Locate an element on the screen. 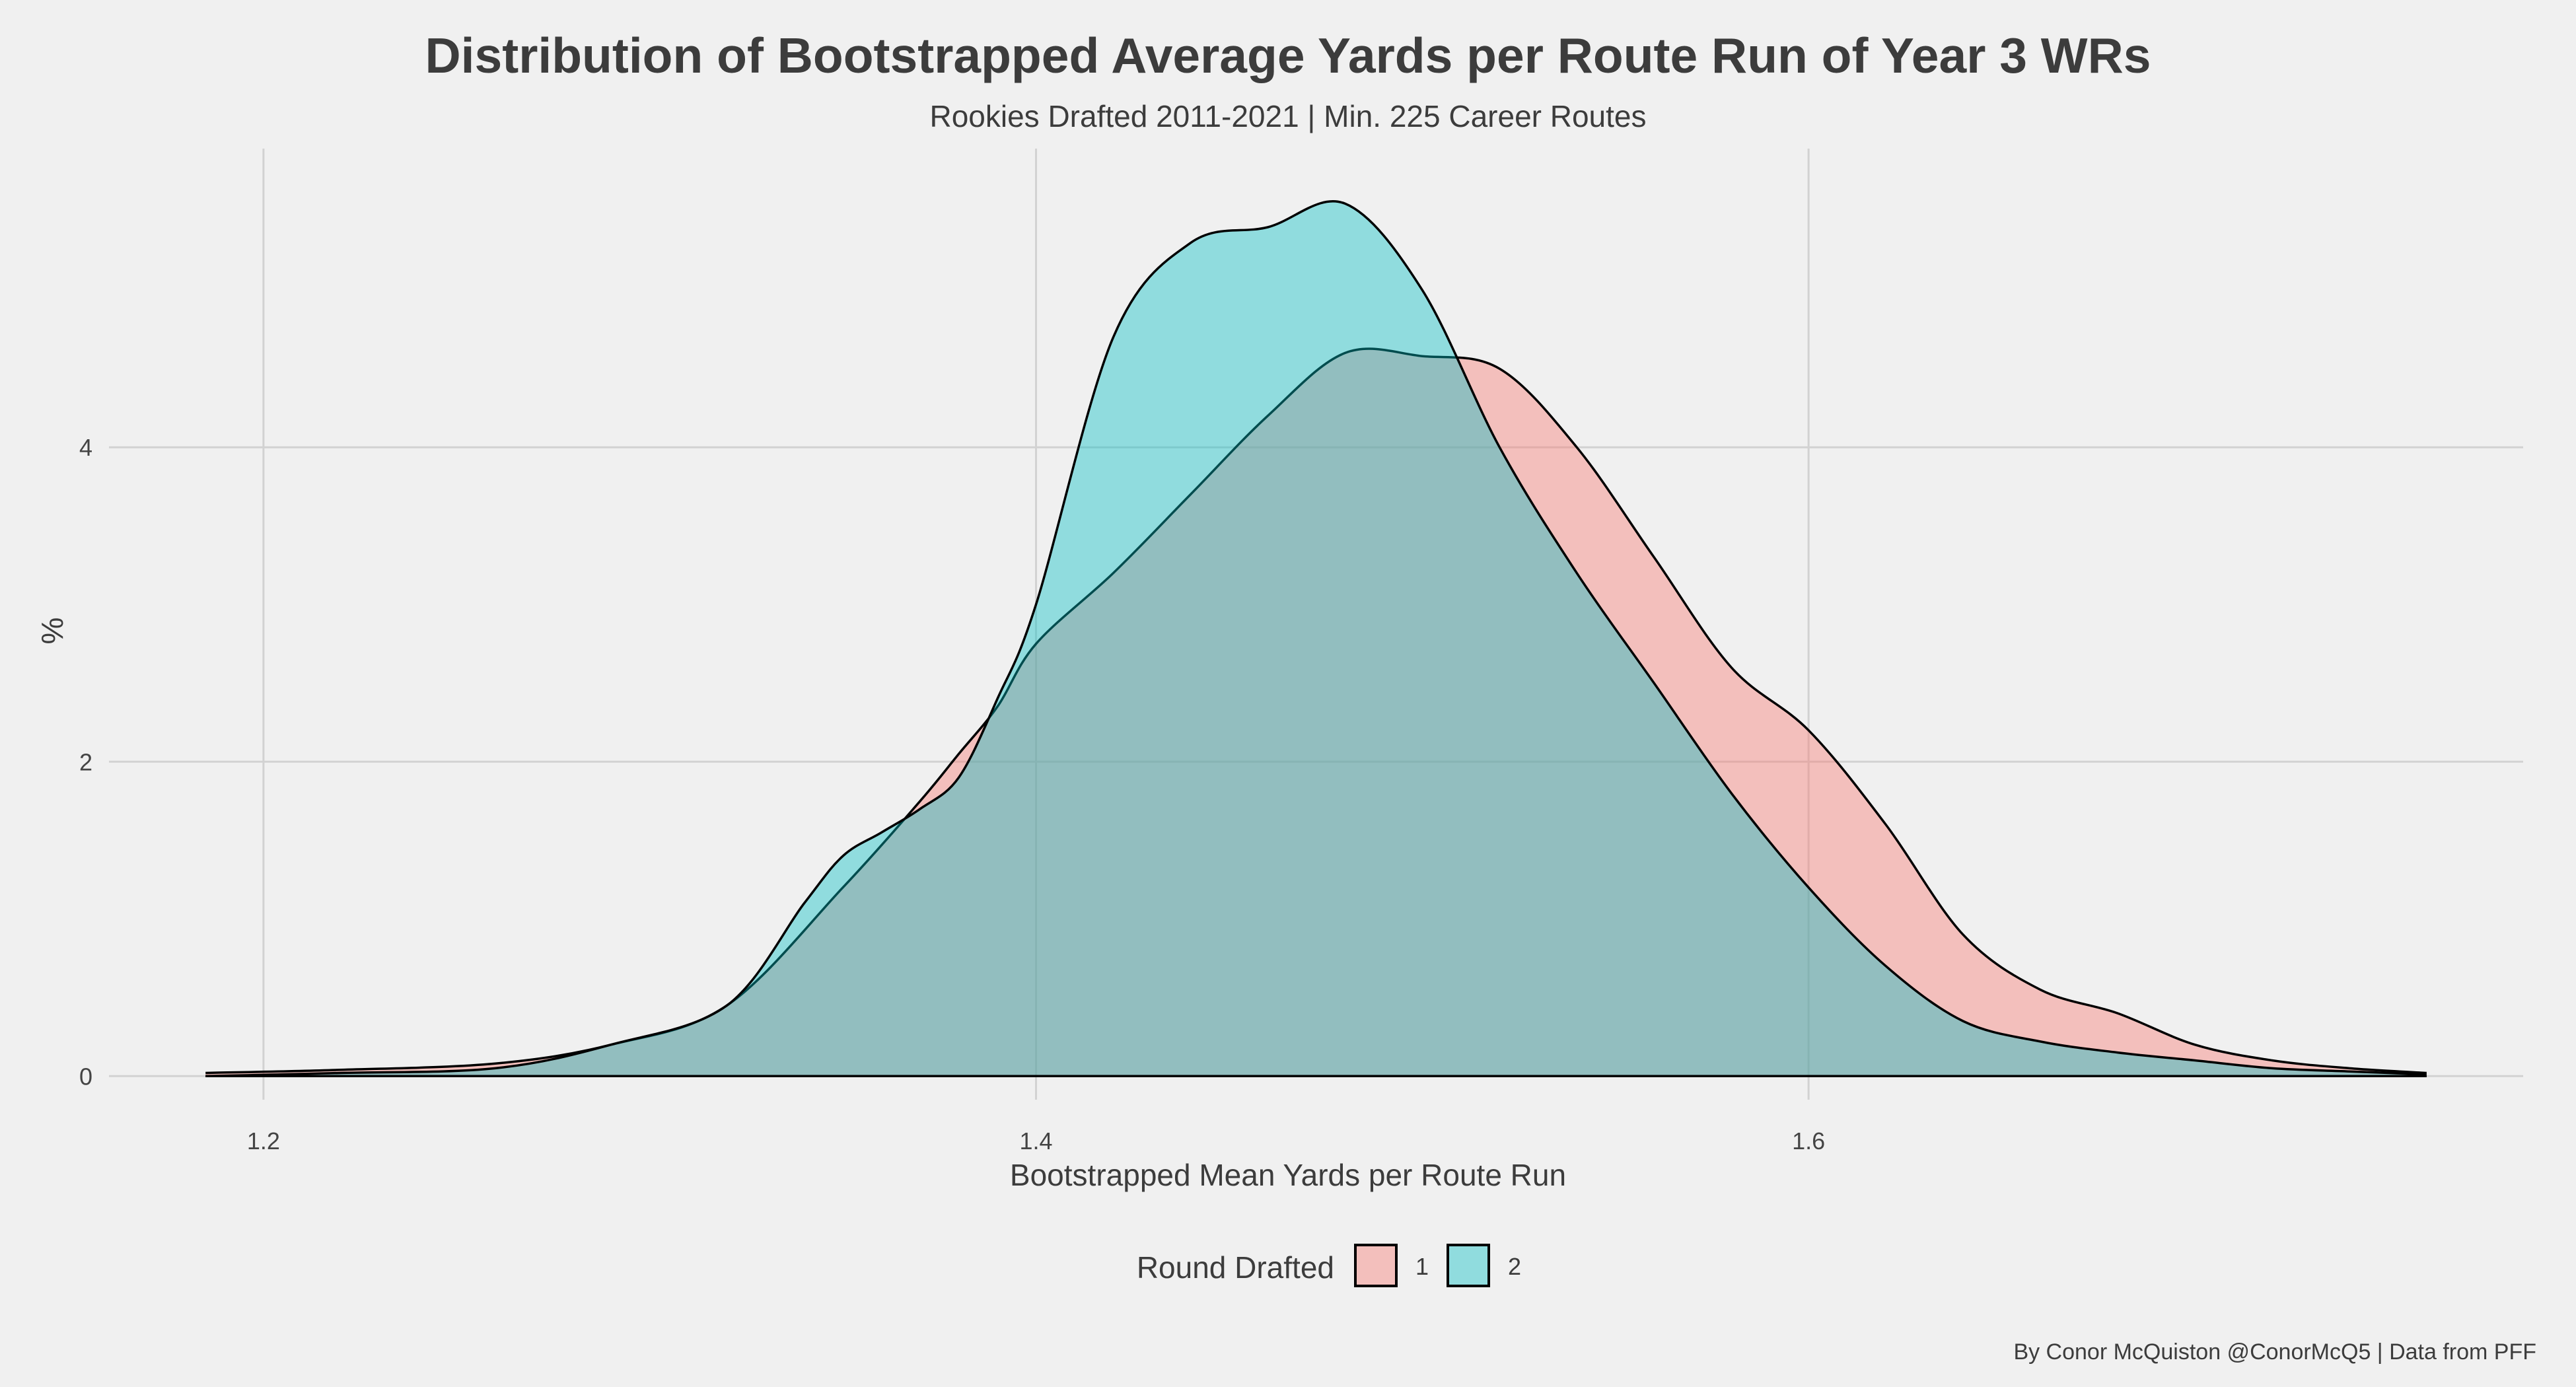 The image size is (2576, 1387). legend-label-round-1: 1 is located at coordinates (1422, 1266).